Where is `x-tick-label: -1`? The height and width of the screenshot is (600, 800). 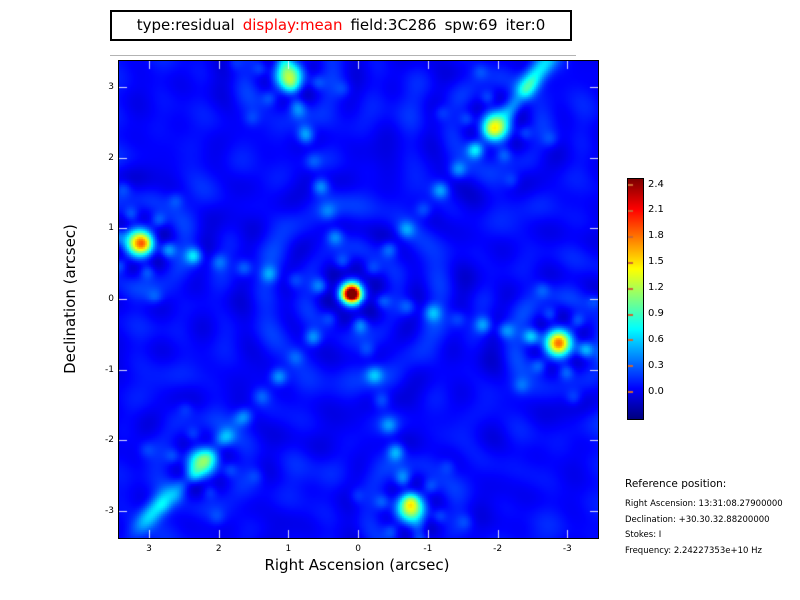
x-tick-label: -1 is located at coordinates (428, 549).